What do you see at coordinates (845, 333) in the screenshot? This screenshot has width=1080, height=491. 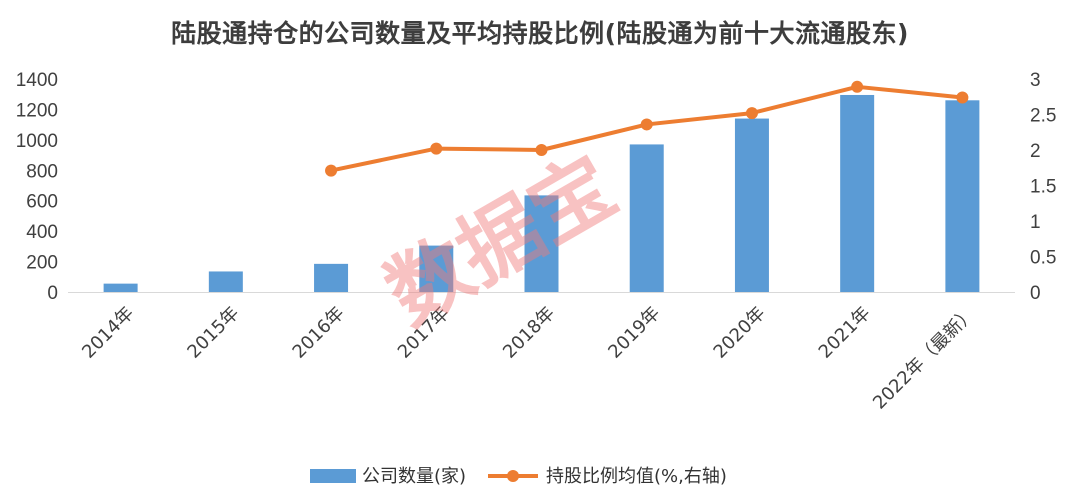 I see `x-tick-label: 2021年` at bounding box center [845, 333].